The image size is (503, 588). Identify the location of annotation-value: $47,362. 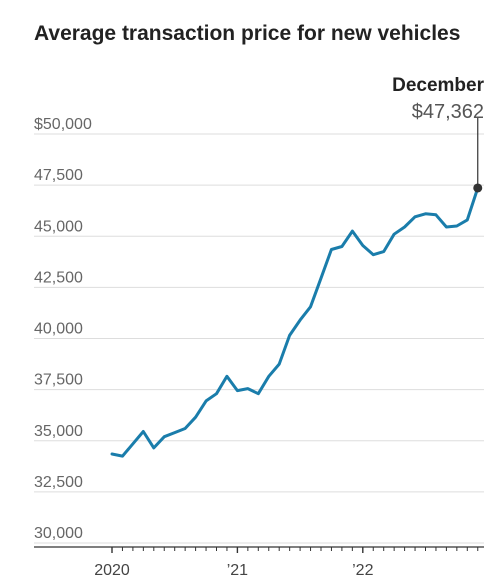
(448, 112).